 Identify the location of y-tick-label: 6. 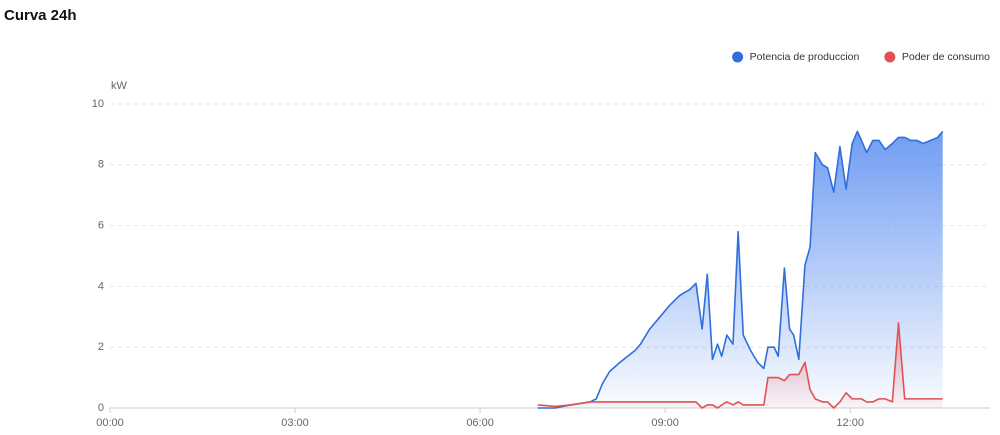
(101, 226).